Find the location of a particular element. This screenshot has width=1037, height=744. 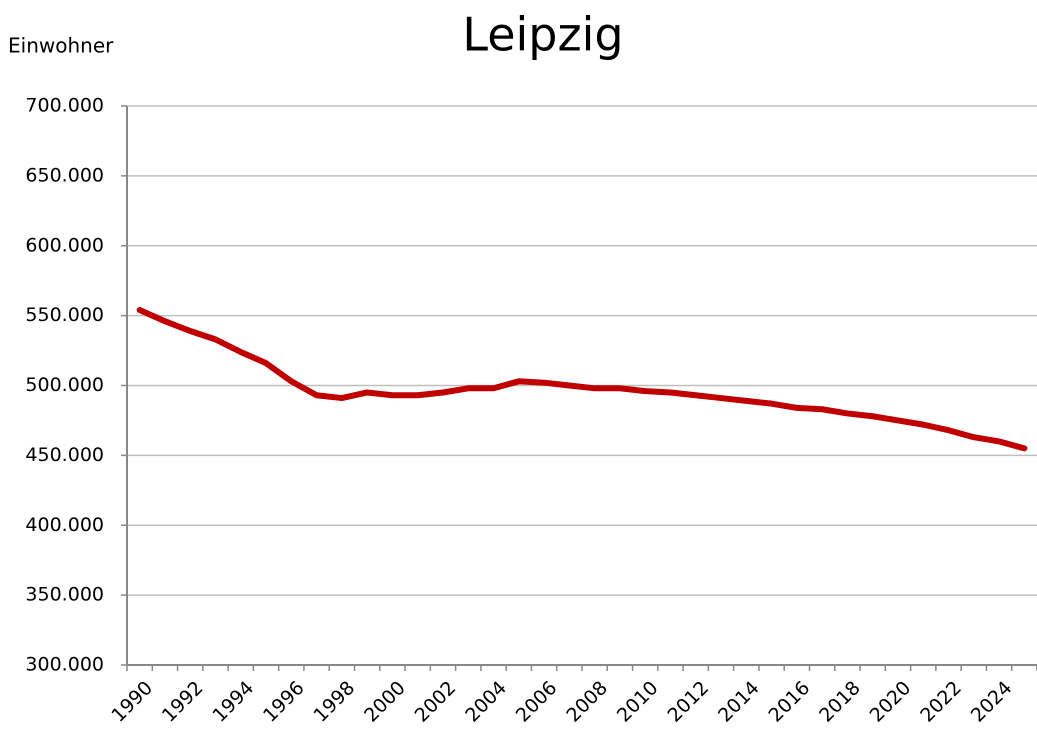

x-tick-label: 2018 is located at coordinates (840, 702).